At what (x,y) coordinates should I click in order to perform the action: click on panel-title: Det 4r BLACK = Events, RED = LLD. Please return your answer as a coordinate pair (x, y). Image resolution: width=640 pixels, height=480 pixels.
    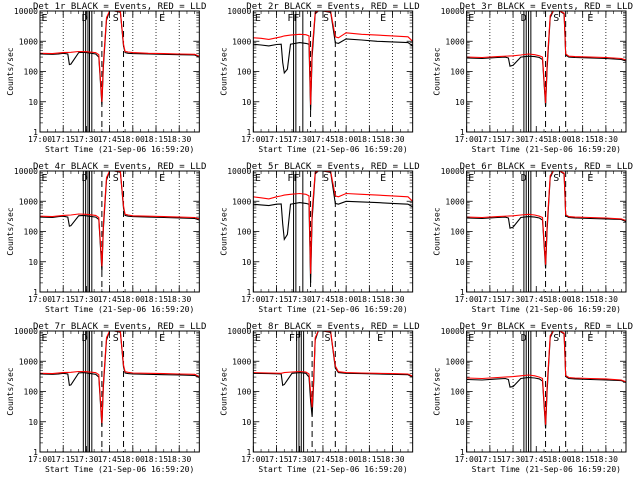
    Looking at the image, I should click on (119, 167).